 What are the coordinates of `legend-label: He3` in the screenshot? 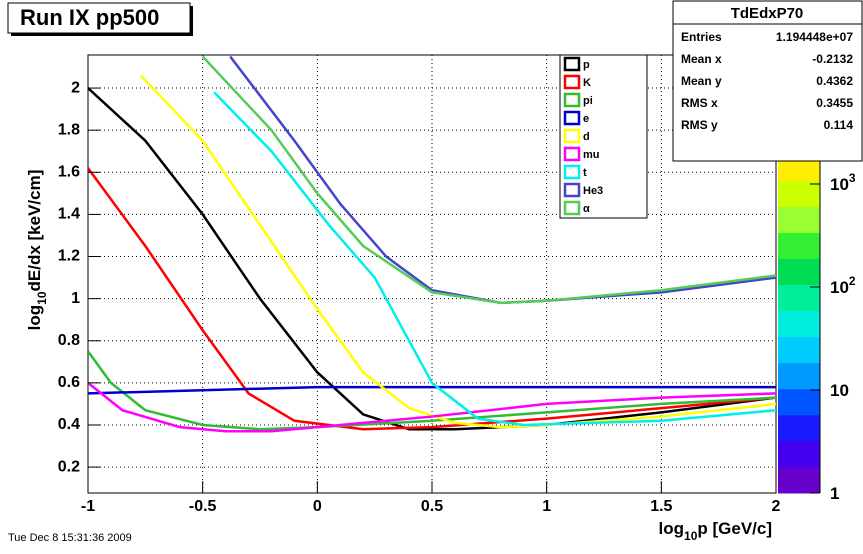 It's located at (593, 191).